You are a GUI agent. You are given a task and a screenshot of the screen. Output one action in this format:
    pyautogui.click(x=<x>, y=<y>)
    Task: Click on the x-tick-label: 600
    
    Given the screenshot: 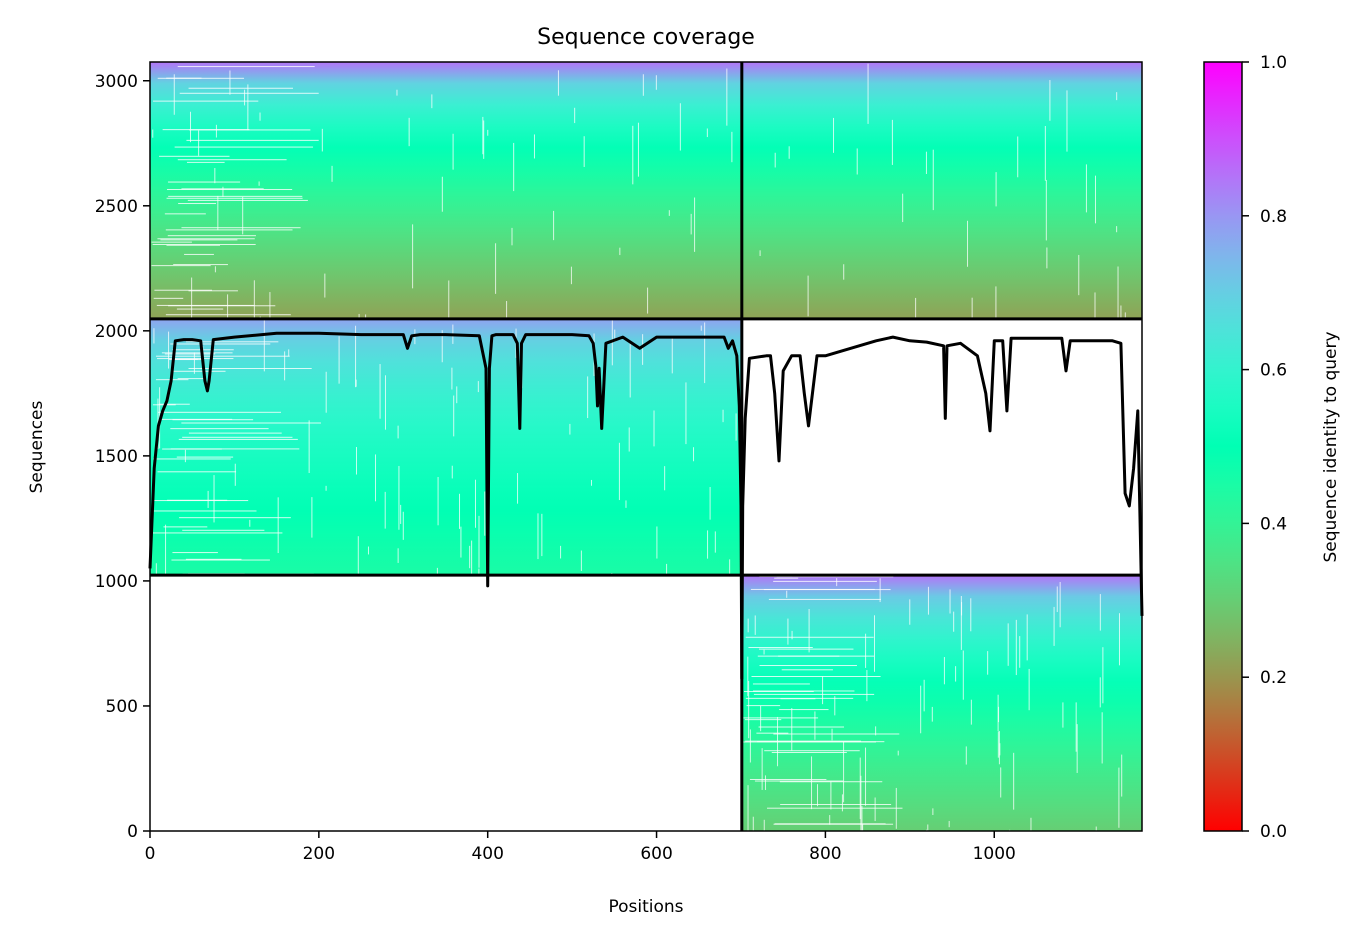 What is the action you would take?
    pyautogui.click(x=656, y=854)
    